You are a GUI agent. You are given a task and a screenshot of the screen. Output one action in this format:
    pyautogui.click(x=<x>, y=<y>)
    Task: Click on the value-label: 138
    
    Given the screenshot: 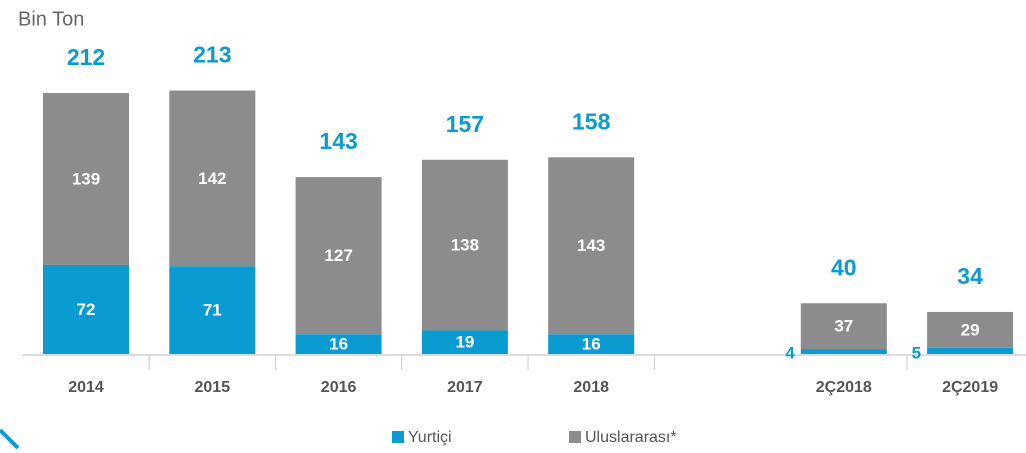 What is the action you would take?
    pyautogui.click(x=465, y=245)
    